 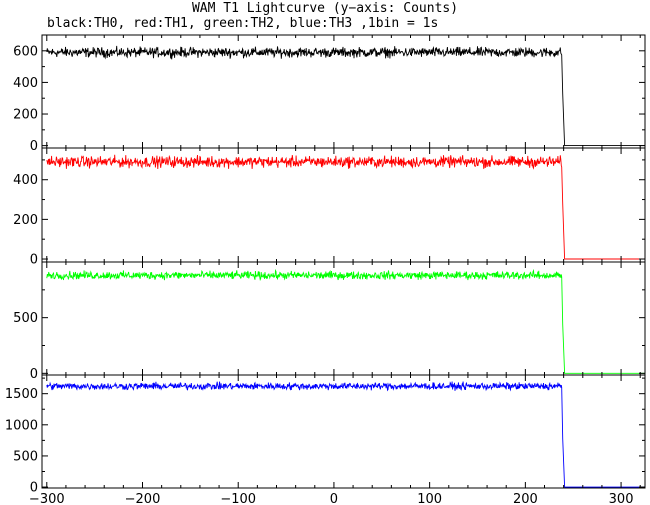 What do you see at coordinates (21, 425) in the screenshot?
I see `y-tick-label: 1000` at bounding box center [21, 425].